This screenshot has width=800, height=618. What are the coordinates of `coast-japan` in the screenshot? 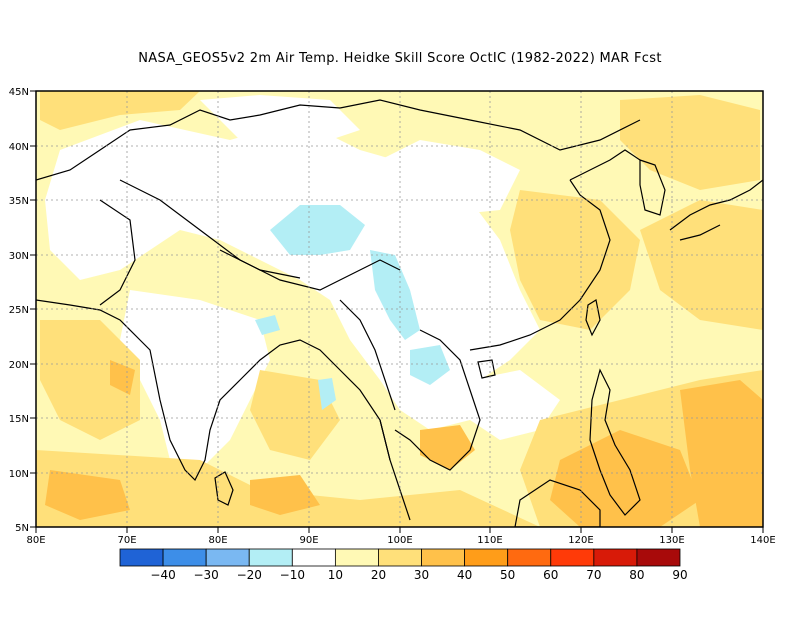 It's located at (716, 210).